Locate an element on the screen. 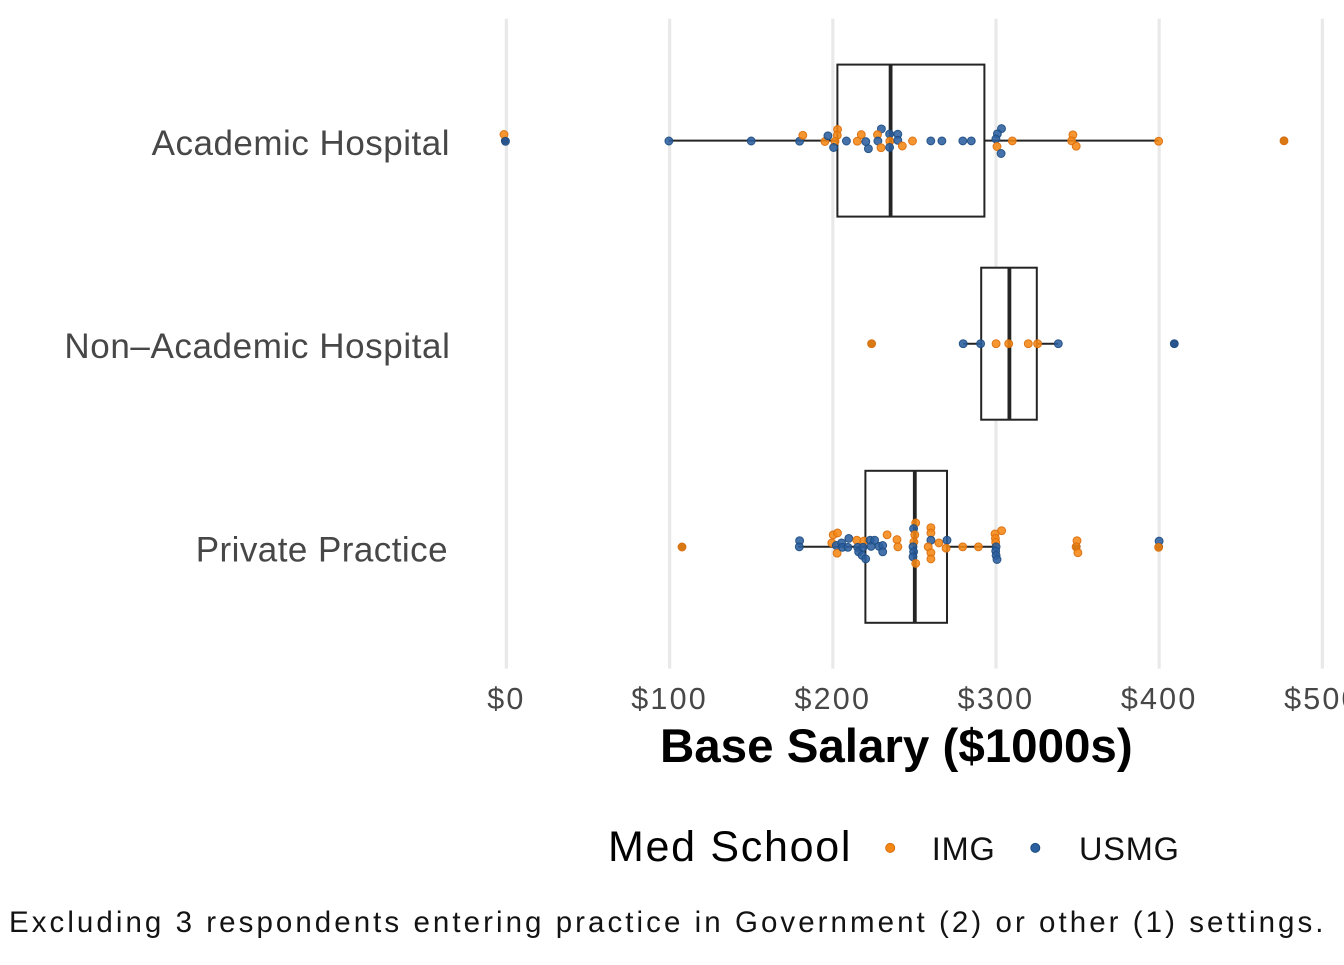 Image resolution: width=1344 pixels, height=965 pixels. svg-text: Med School is located at coordinates (730, 847).